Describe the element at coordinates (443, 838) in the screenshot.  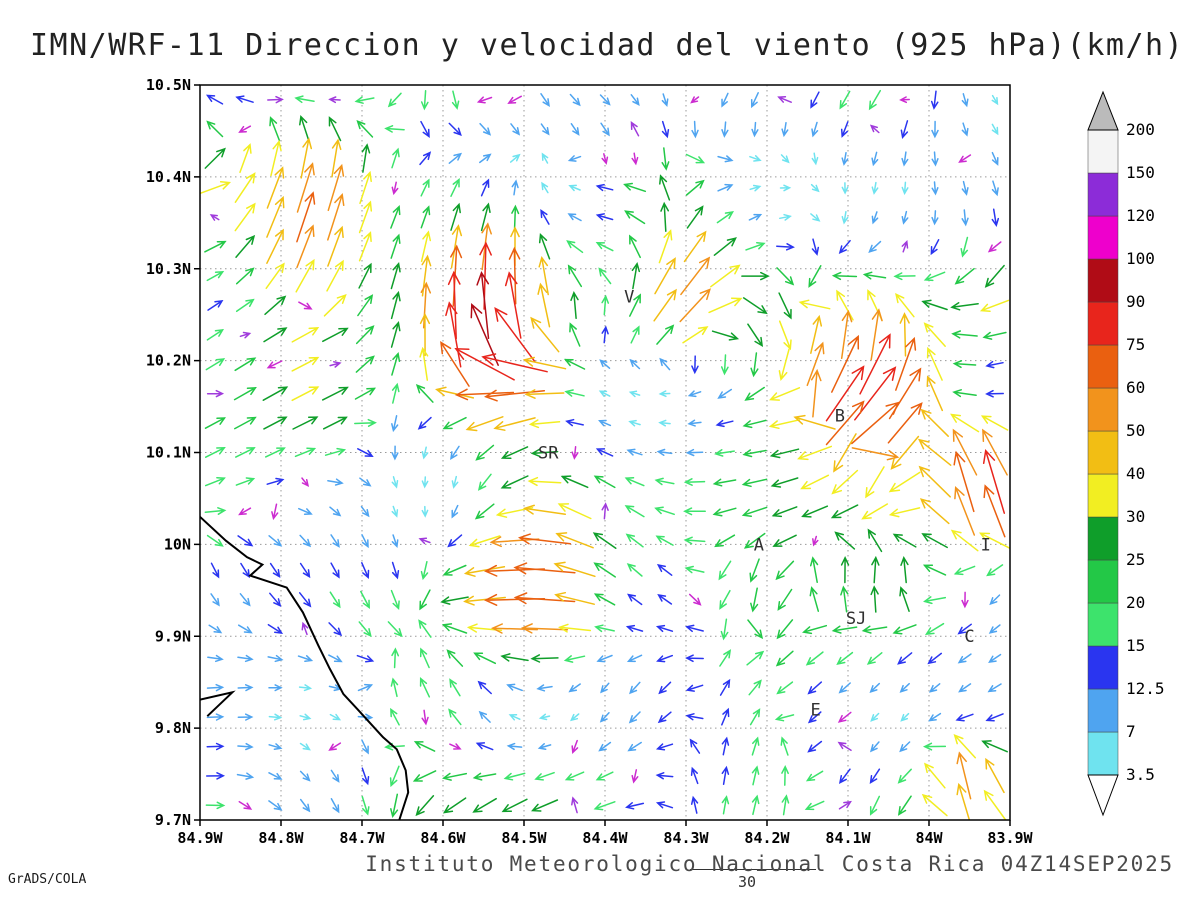
I see `x-tick-label: 84.6W` at that location.